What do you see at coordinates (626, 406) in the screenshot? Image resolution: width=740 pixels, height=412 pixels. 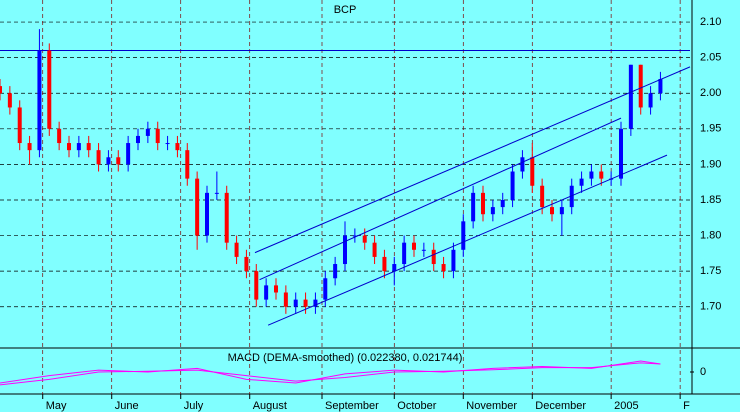 I see `x-tick-label: 2005` at bounding box center [626, 406].